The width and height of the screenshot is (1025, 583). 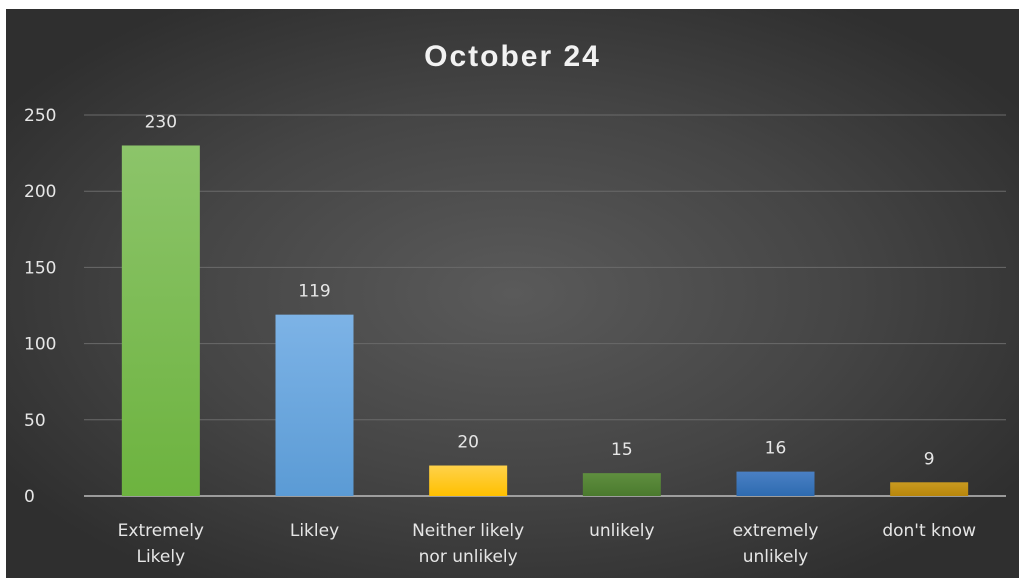 I want to click on y-tick-label: 50, so click(x=35, y=421).